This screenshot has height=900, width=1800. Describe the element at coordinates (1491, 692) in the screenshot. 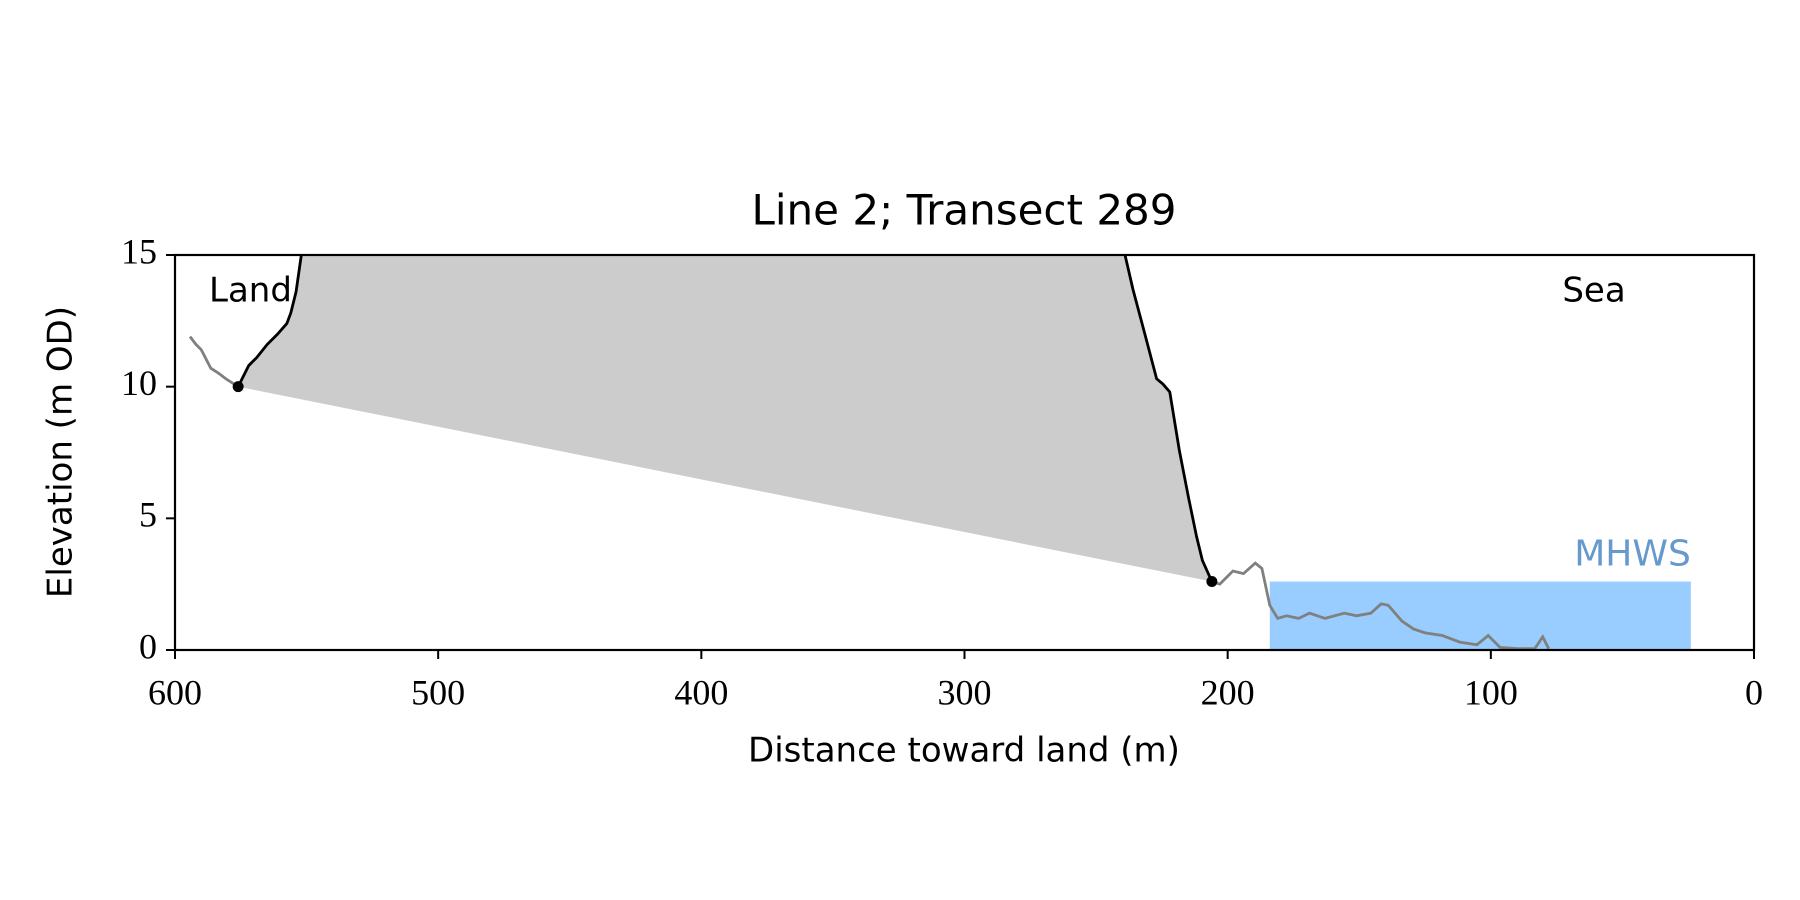

I see `x-tick-label: 100` at that location.